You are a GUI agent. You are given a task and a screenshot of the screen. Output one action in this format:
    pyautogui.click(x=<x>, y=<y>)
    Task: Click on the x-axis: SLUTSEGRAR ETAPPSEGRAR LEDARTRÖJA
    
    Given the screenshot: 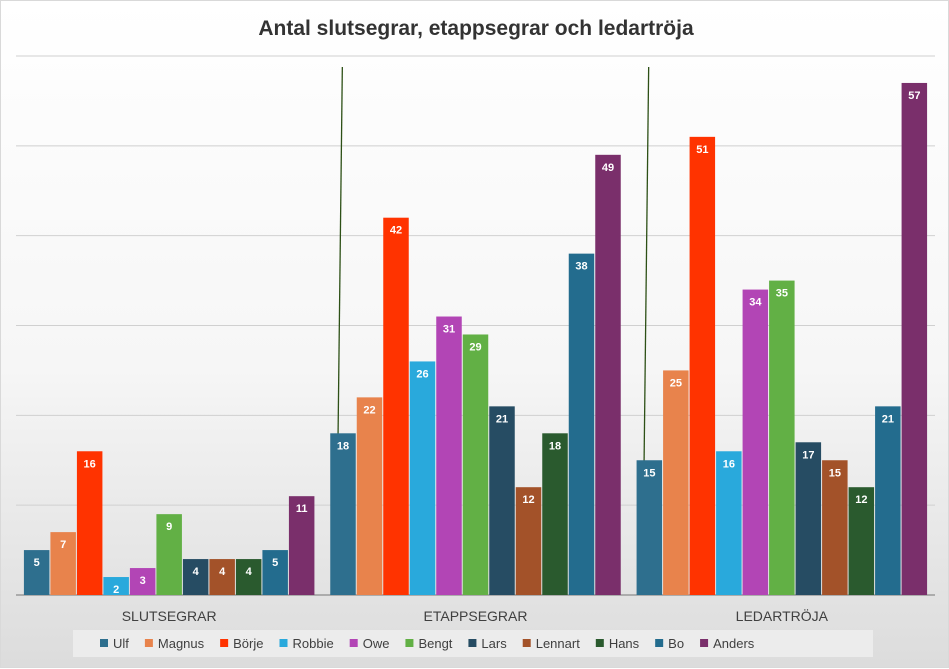 What is the action you would take?
    pyautogui.click(x=475, y=615)
    